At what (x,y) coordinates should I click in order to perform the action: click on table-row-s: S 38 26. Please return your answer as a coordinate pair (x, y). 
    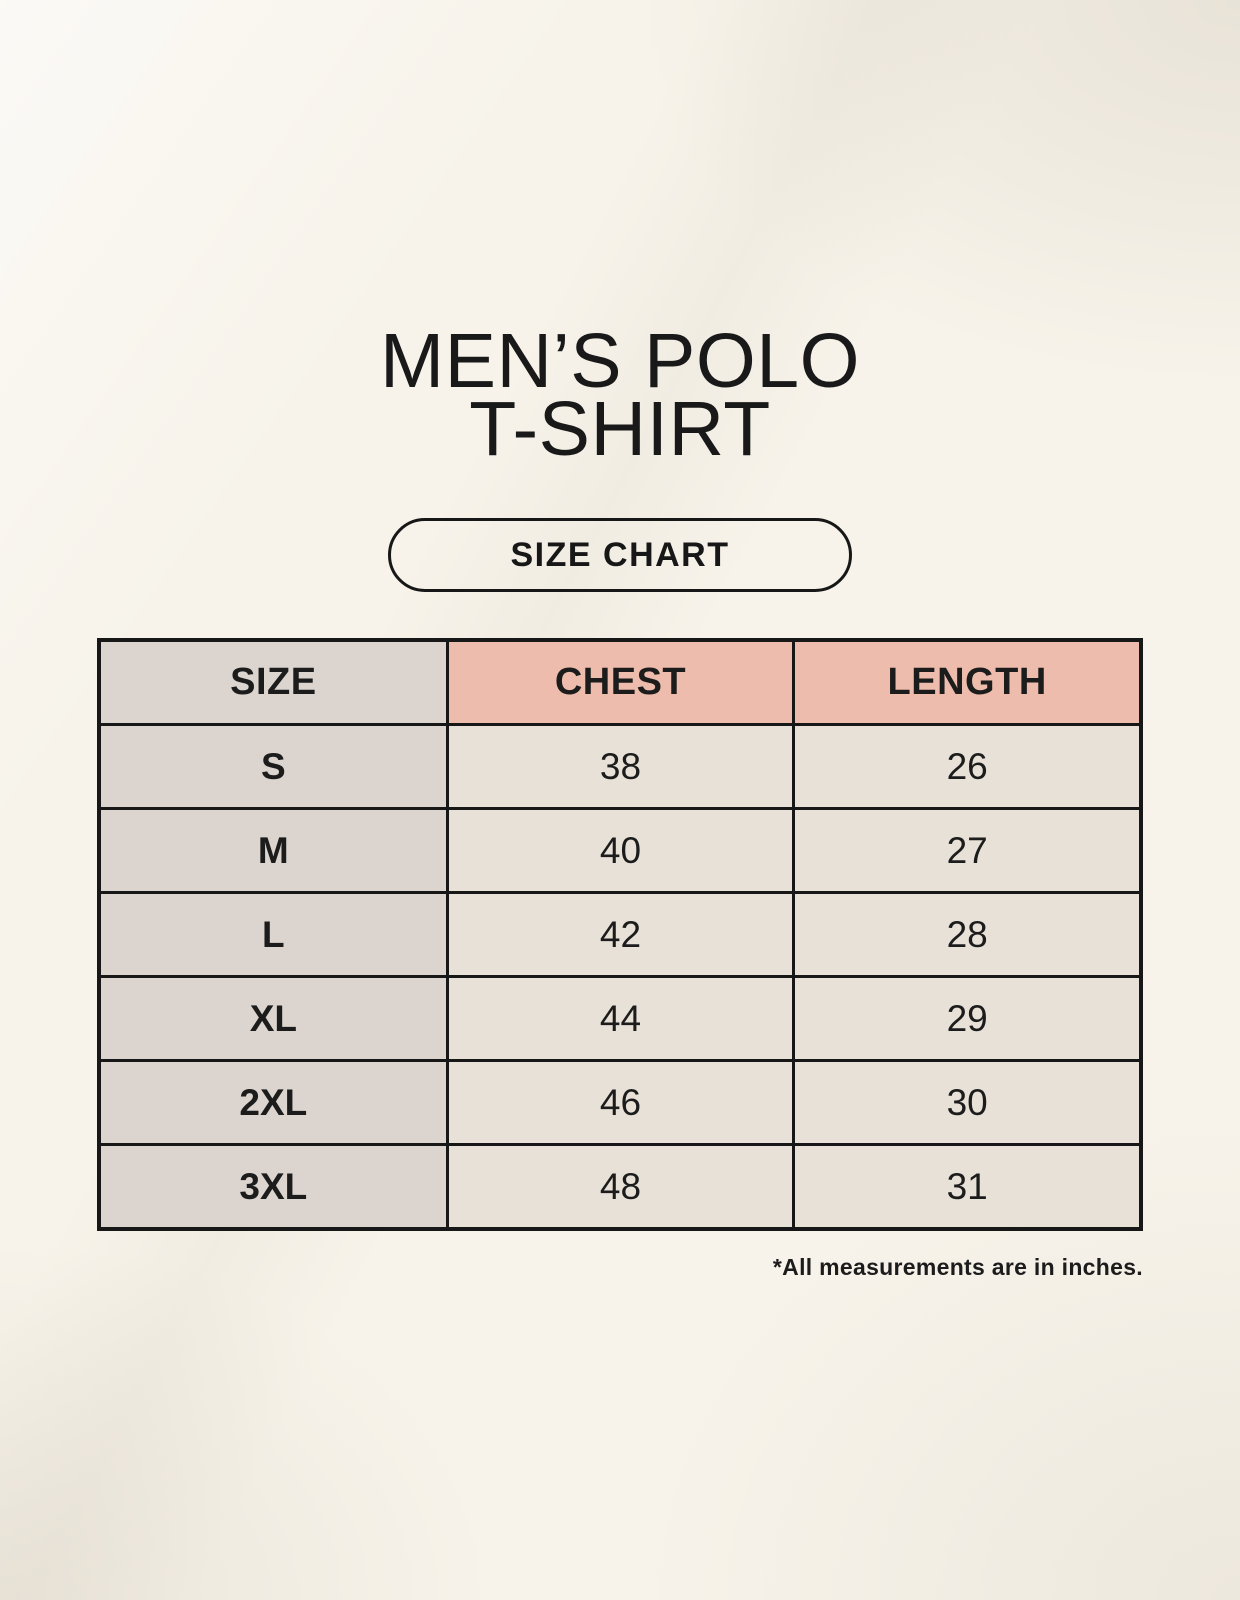
    Looking at the image, I should click on (620, 766).